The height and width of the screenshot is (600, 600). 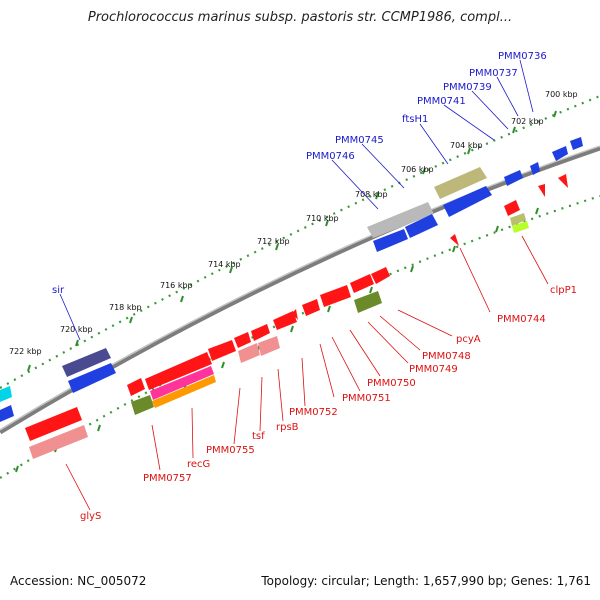 I want to click on scale-label: 718 kbp, so click(x=125, y=307).